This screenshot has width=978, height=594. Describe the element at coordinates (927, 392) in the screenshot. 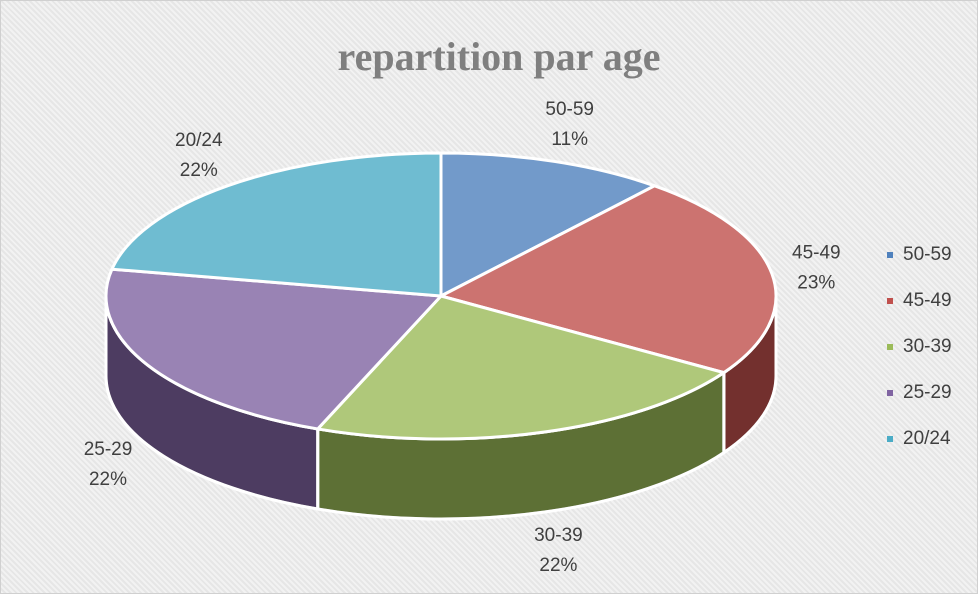

I see `legend-label: 25-29` at that location.